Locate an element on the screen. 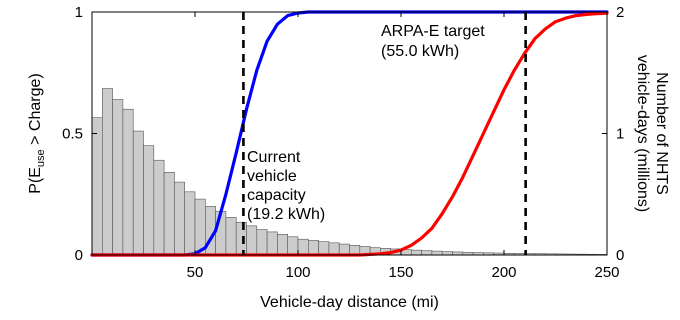 This screenshot has width=680, height=320. y-left-tick-label: 1 is located at coordinates (79, 12).